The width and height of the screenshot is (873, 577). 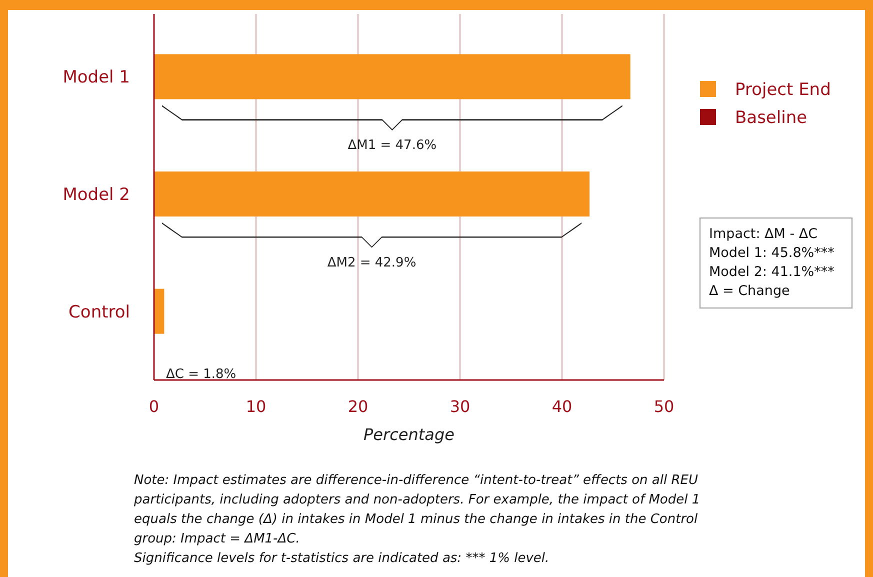 What do you see at coordinates (154, 406) in the screenshot?
I see `x-tick-label: 0` at bounding box center [154, 406].